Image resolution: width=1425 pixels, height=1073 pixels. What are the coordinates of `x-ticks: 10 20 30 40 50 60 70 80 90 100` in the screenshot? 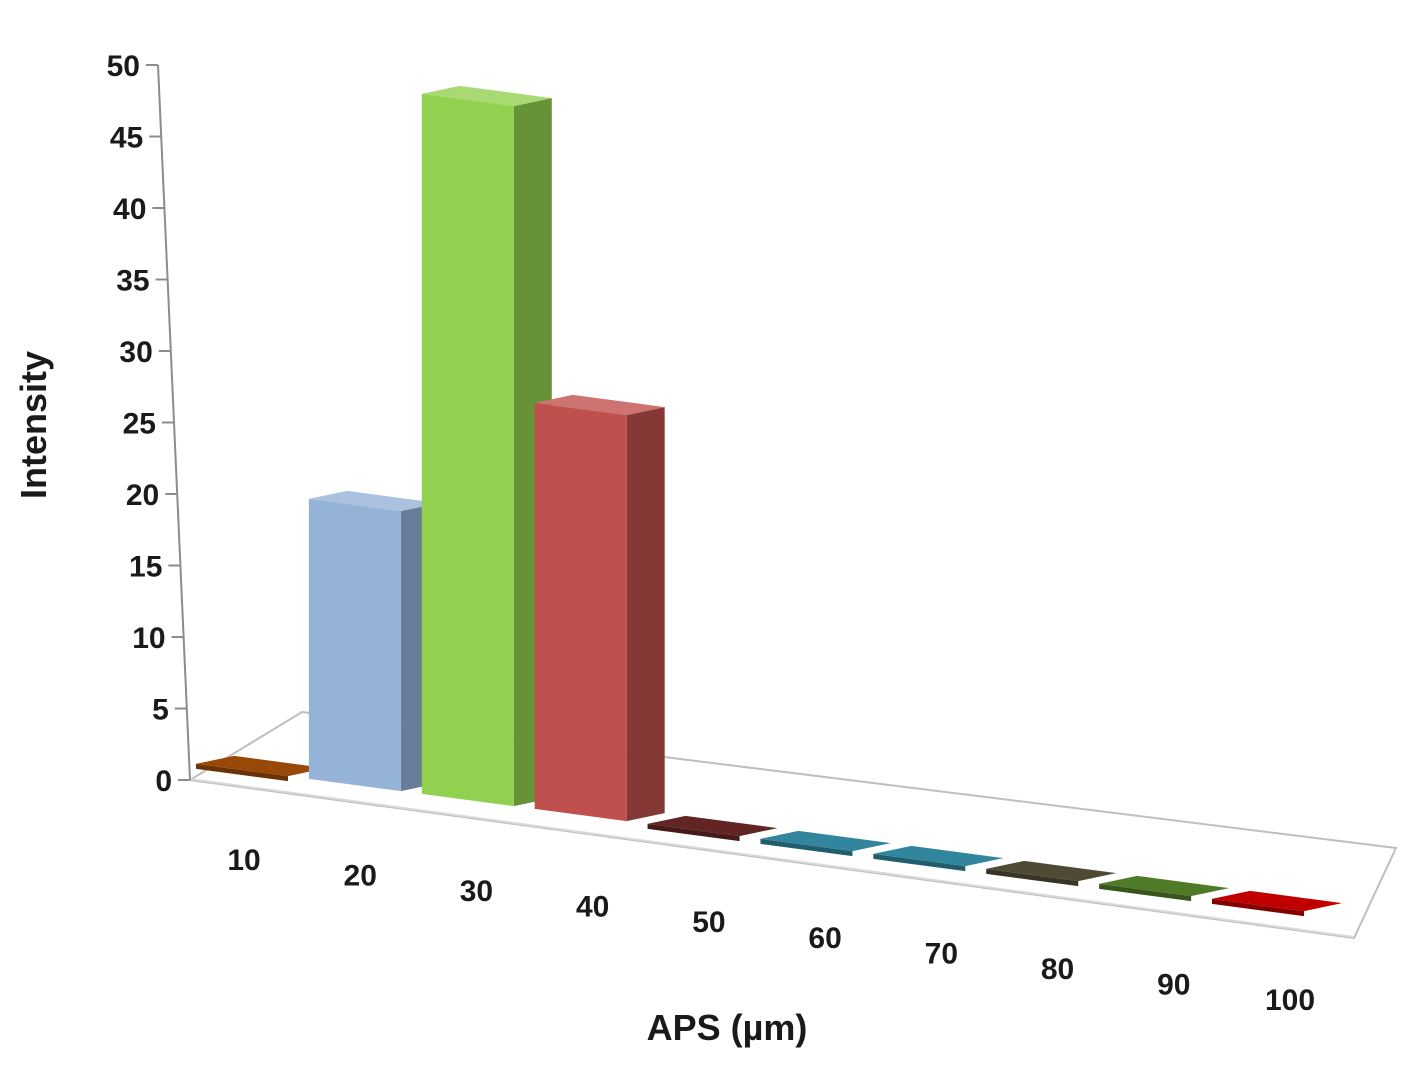 It's located at (771, 930).